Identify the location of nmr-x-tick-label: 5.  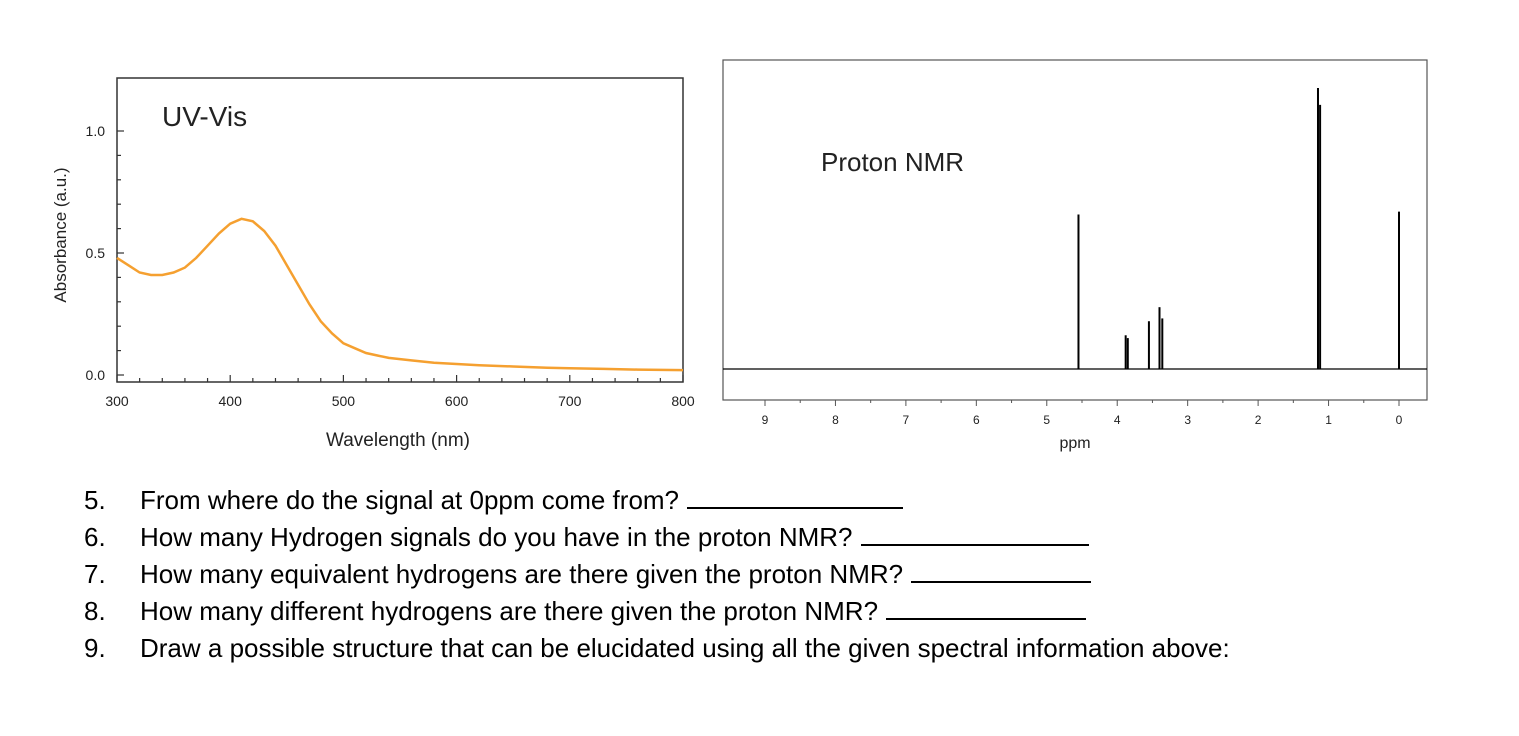
(1046, 420).